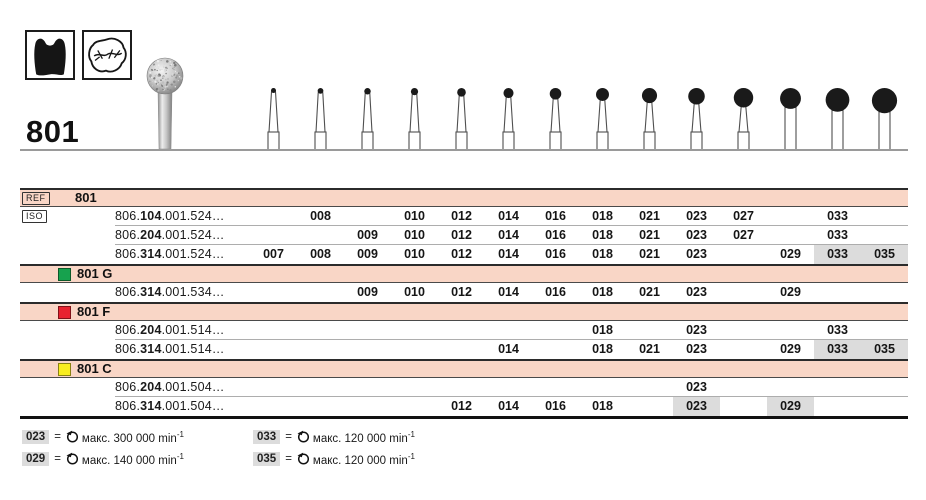  I want to click on section-label: 801 G, so click(95, 273).